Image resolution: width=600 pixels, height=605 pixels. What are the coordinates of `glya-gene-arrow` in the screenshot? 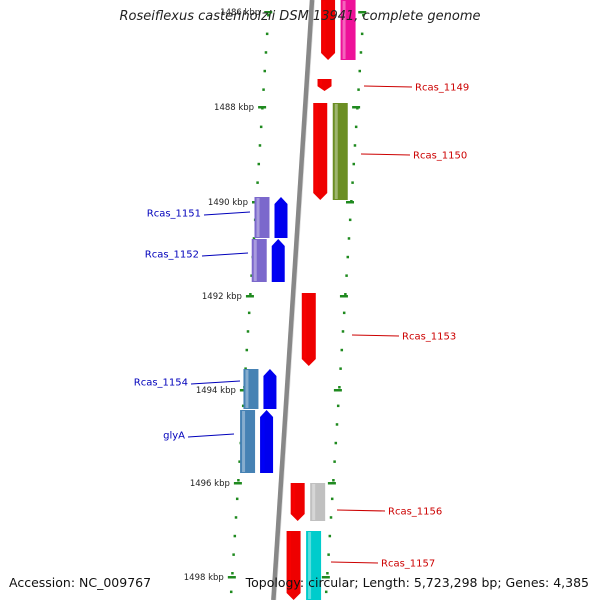 It's located at (267, 441).